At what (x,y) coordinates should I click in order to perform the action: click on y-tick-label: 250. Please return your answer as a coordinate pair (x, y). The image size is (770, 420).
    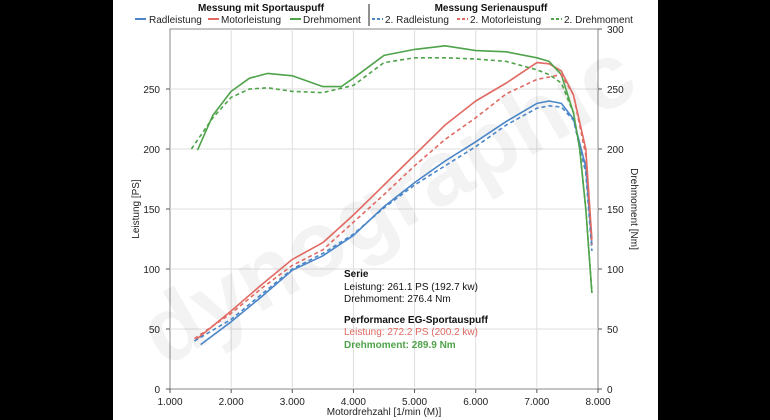
    Looking at the image, I should click on (151, 90).